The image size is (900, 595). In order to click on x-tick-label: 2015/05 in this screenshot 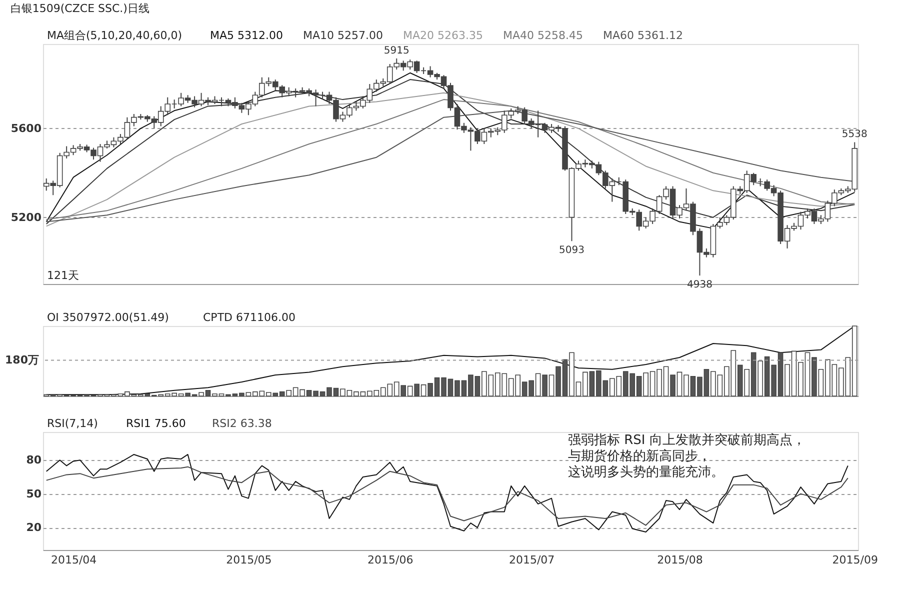, I will do `click(249, 560)`.